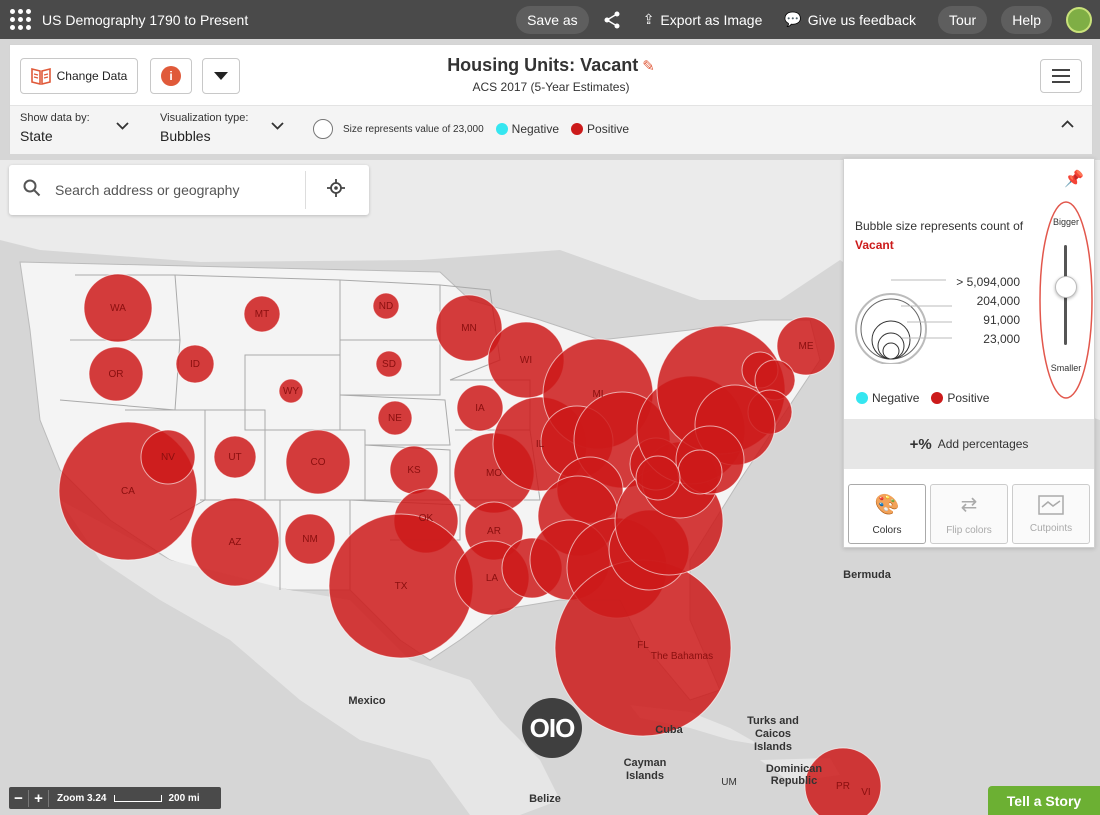 This screenshot has height=815, width=1100. What do you see at coordinates (1044, 800) in the screenshot?
I see `tell-a-story-button: Tell a Story` at bounding box center [1044, 800].